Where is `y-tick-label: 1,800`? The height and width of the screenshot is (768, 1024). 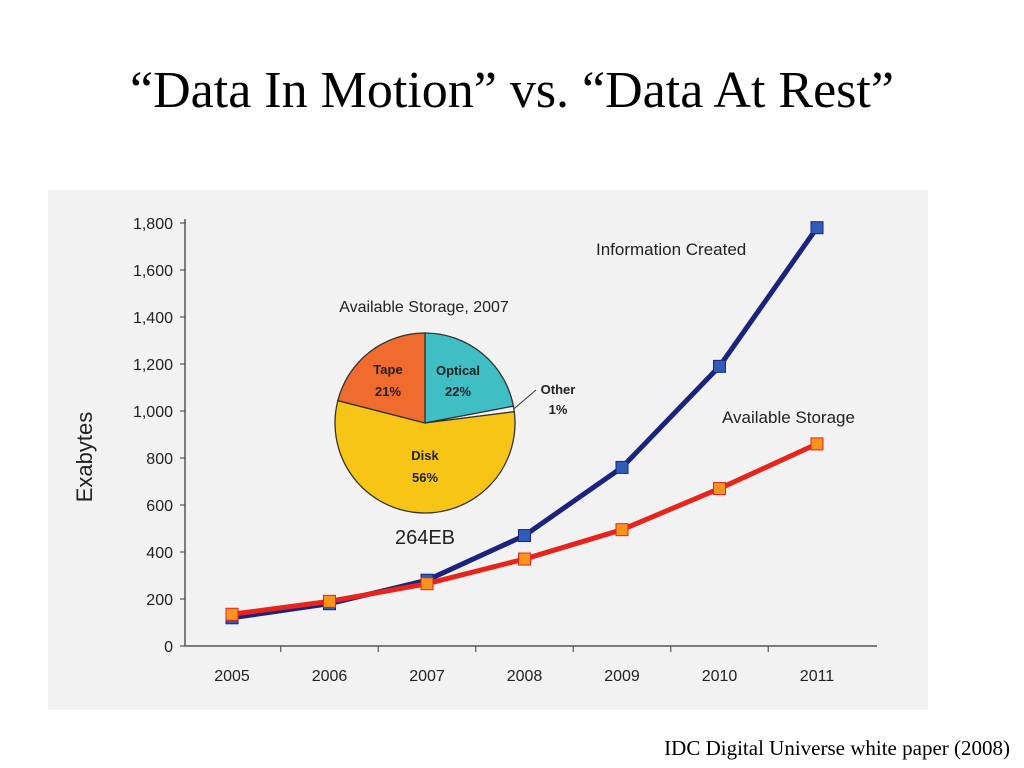
y-tick-label: 1,800 is located at coordinates (153, 224).